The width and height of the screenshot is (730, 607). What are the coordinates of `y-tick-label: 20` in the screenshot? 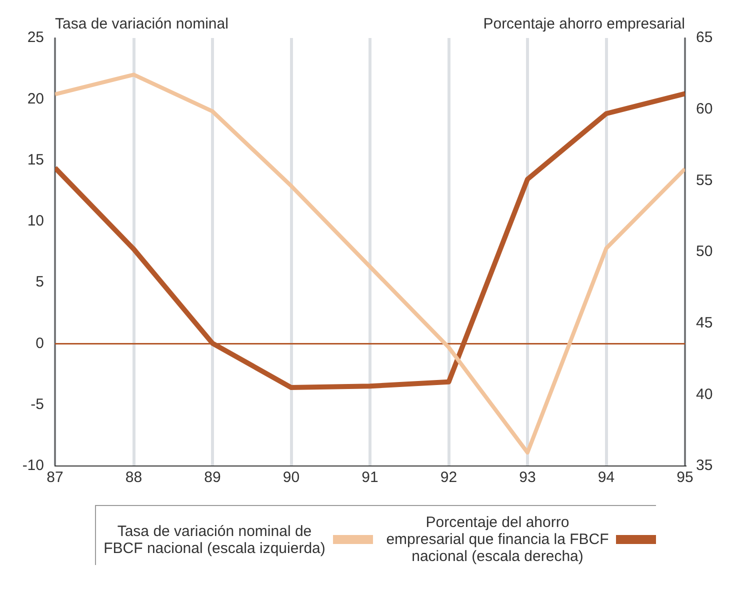 It's located at (35, 99).